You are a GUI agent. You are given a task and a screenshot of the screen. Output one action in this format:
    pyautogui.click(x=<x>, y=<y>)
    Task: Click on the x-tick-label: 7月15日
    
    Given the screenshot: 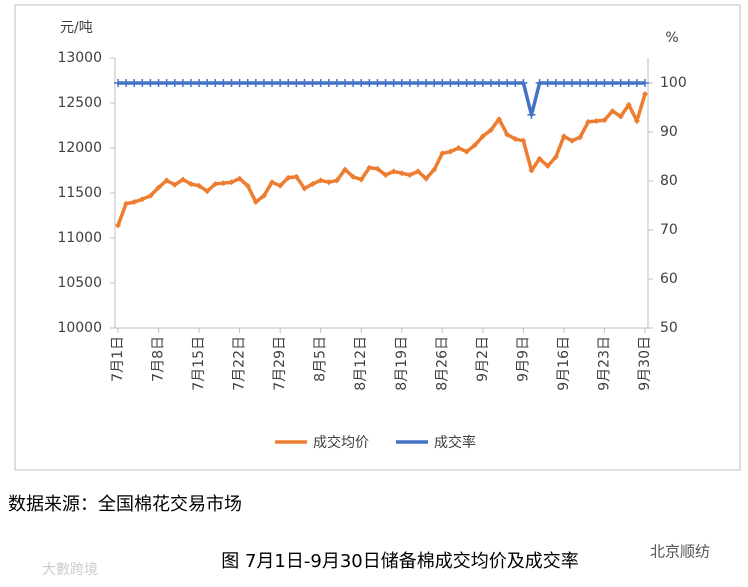 What is the action you would take?
    pyautogui.click(x=199, y=363)
    